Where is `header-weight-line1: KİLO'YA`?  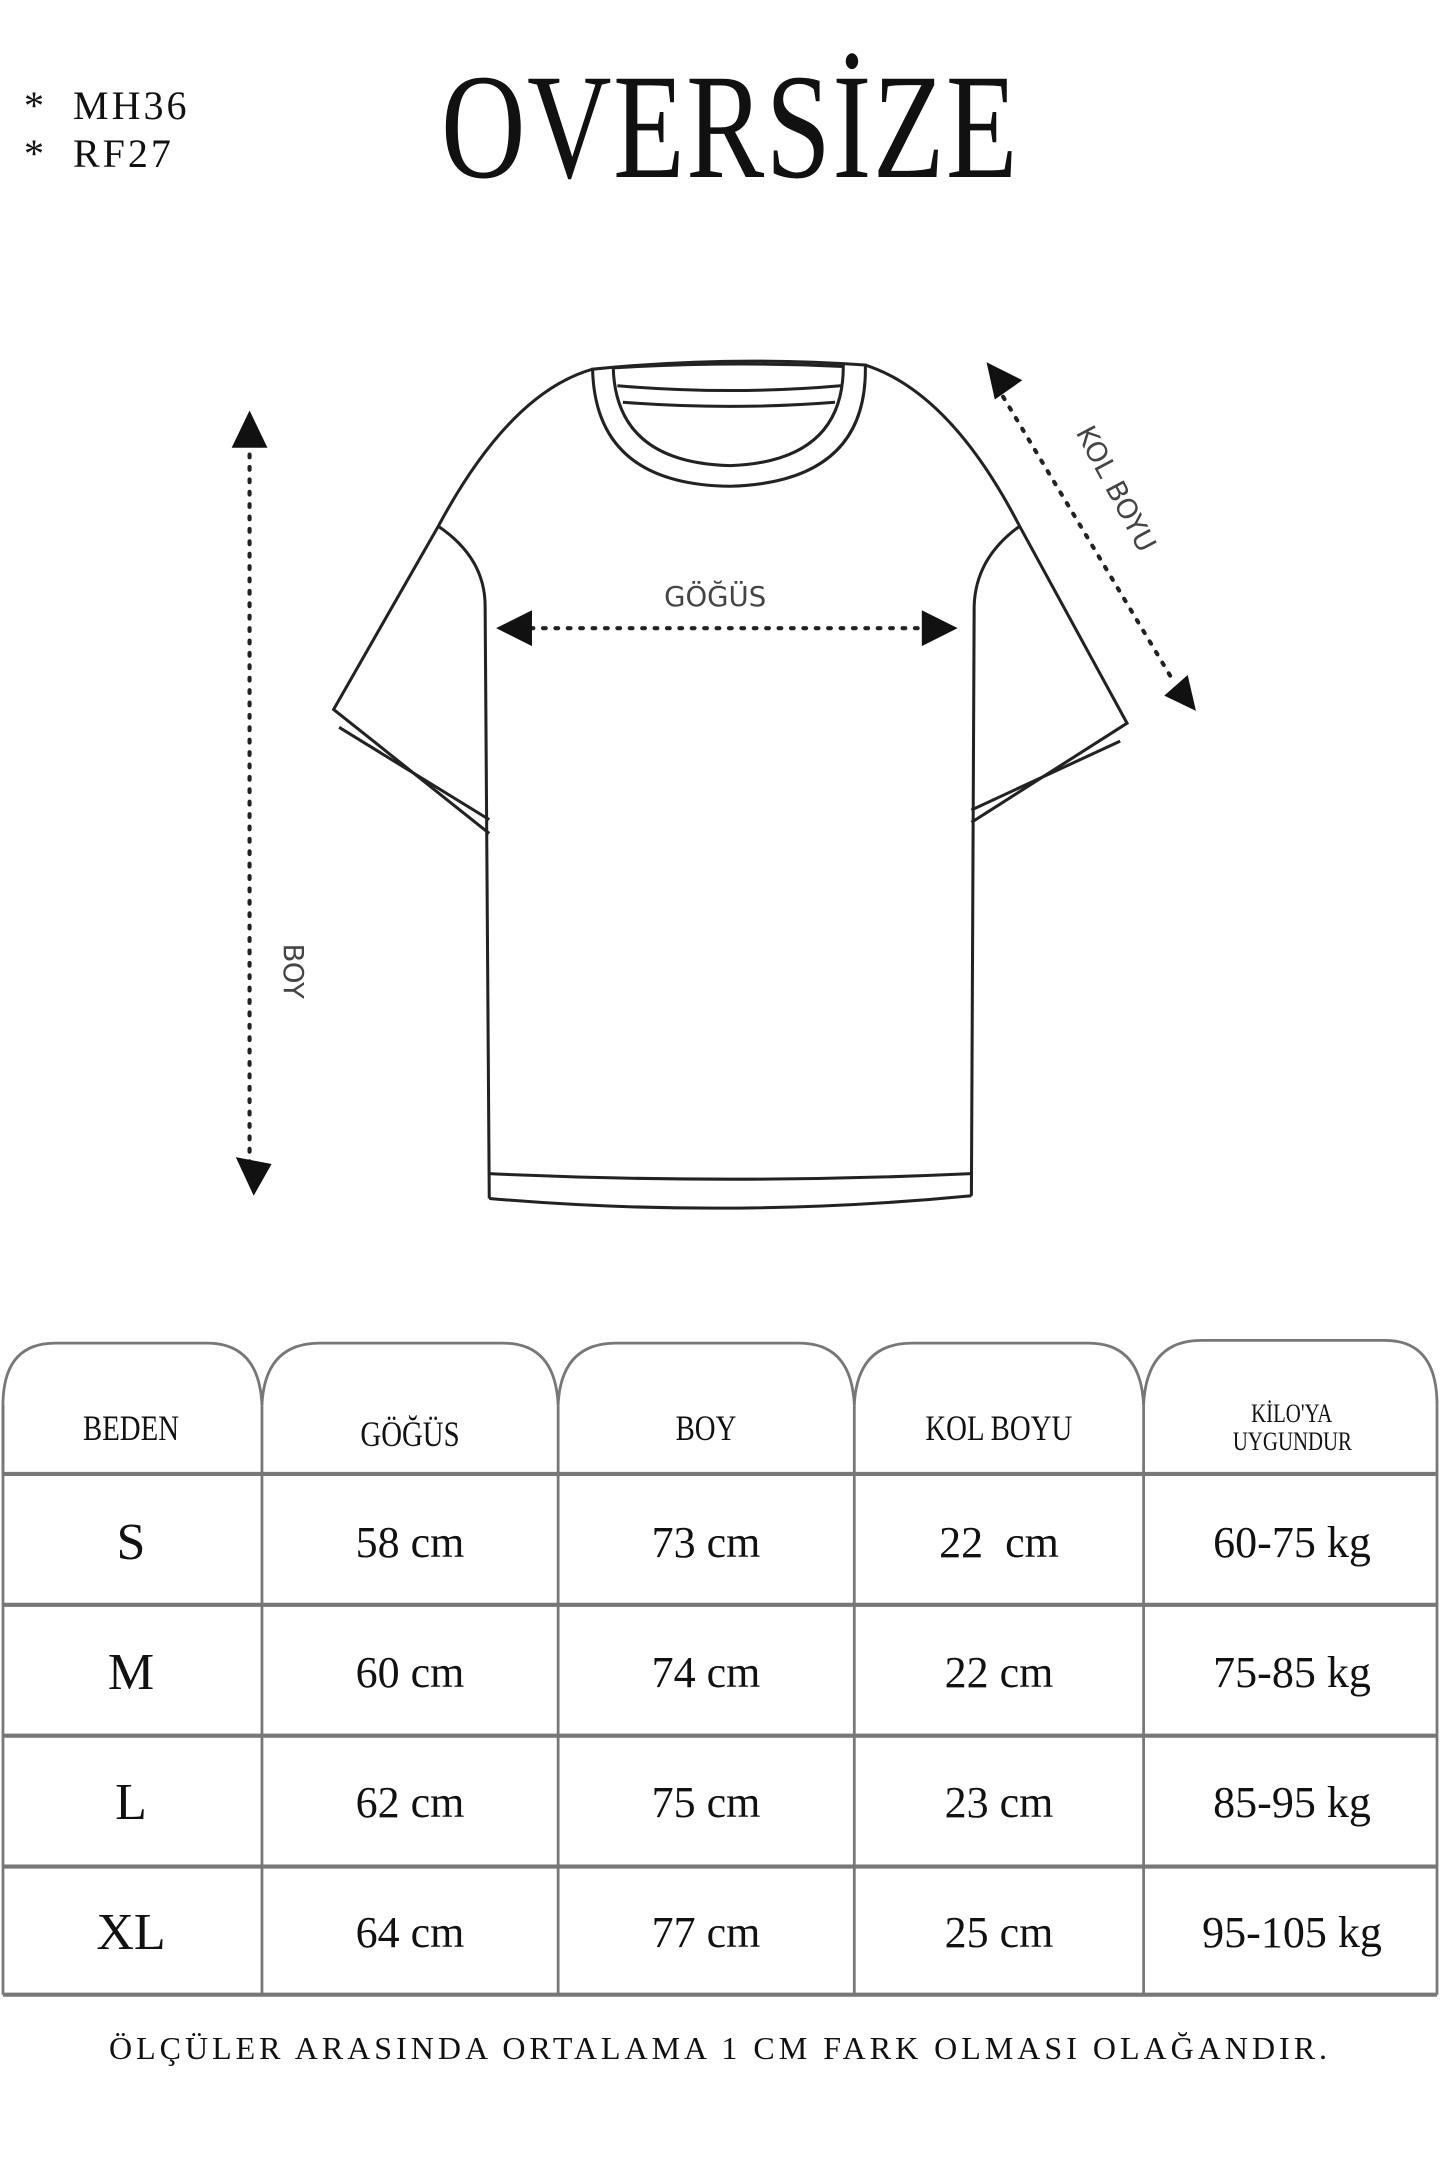 header-weight-line1: KİLO'YA is located at coordinates (1292, 1413).